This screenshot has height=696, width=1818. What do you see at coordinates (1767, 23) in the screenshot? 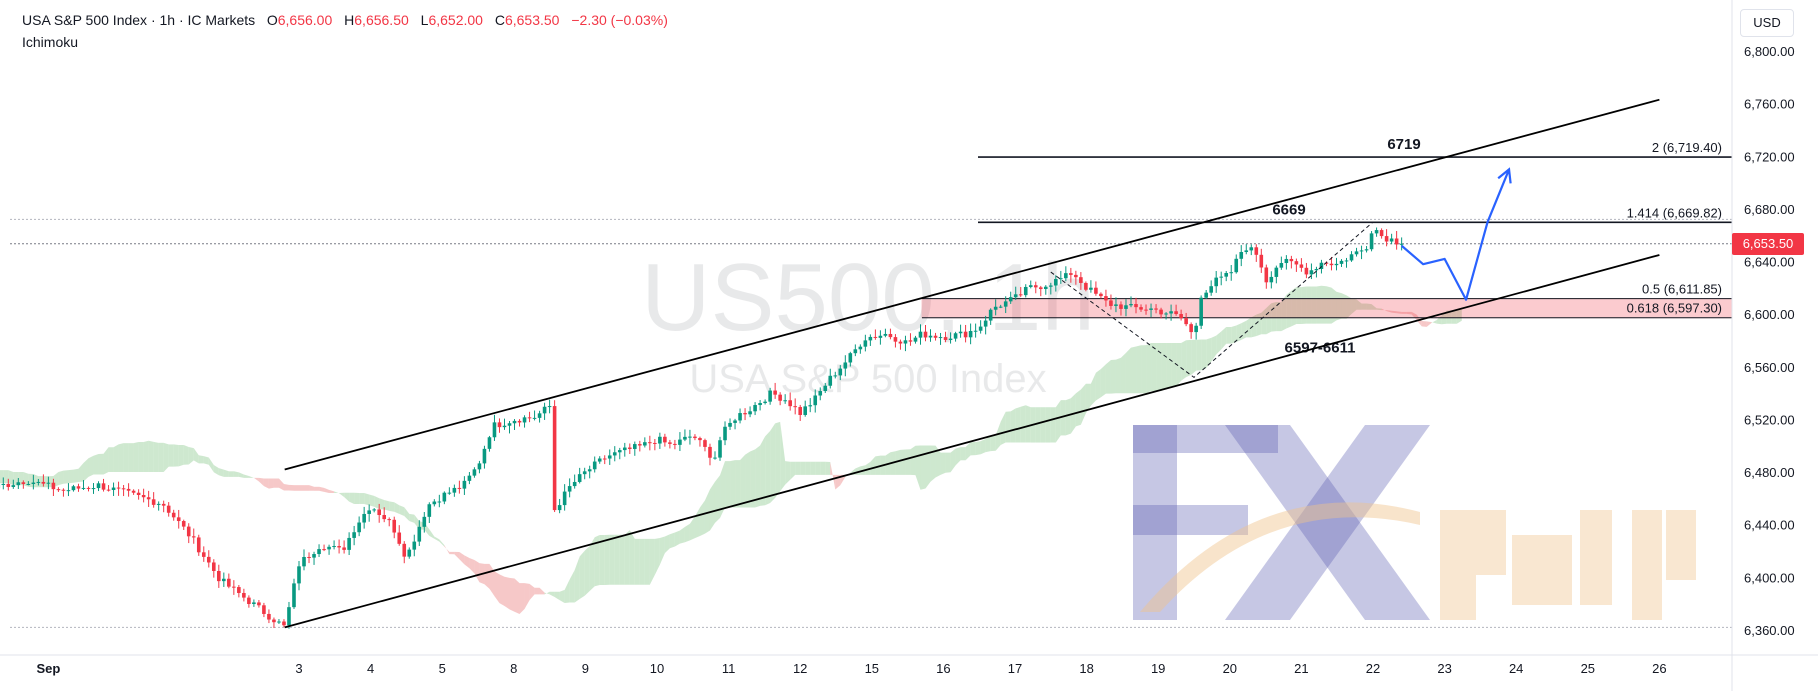
I see `currency-button: USD` at bounding box center [1767, 23].